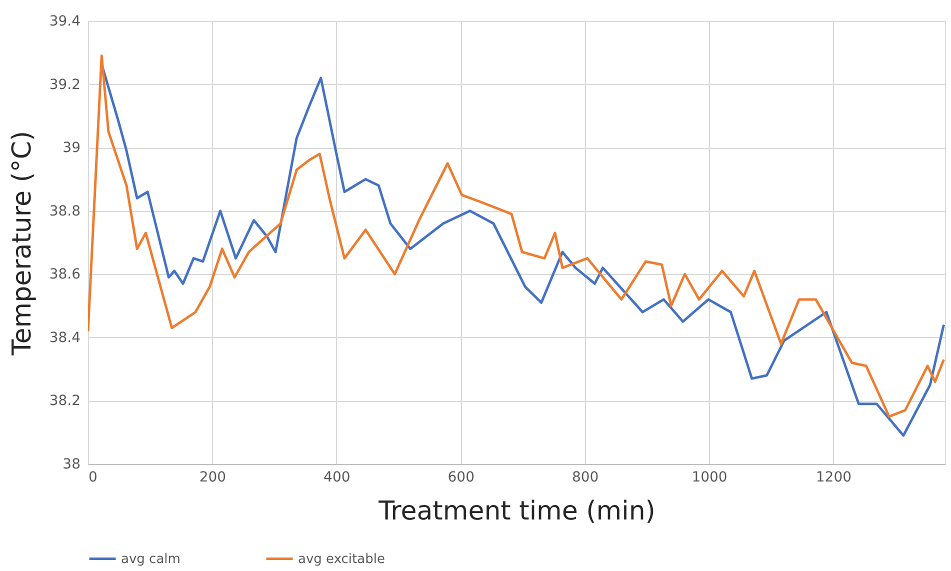 The image size is (951, 571). What do you see at coordinates (65, 338) in the screenshot?
I see `y-tick-label: 38.4` at bounding box center [65, 338].